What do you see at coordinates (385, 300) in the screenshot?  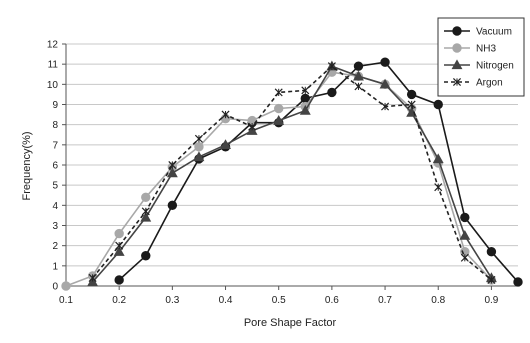 I see `x-tick-label: 0.7` at bounding box center [385, 300].